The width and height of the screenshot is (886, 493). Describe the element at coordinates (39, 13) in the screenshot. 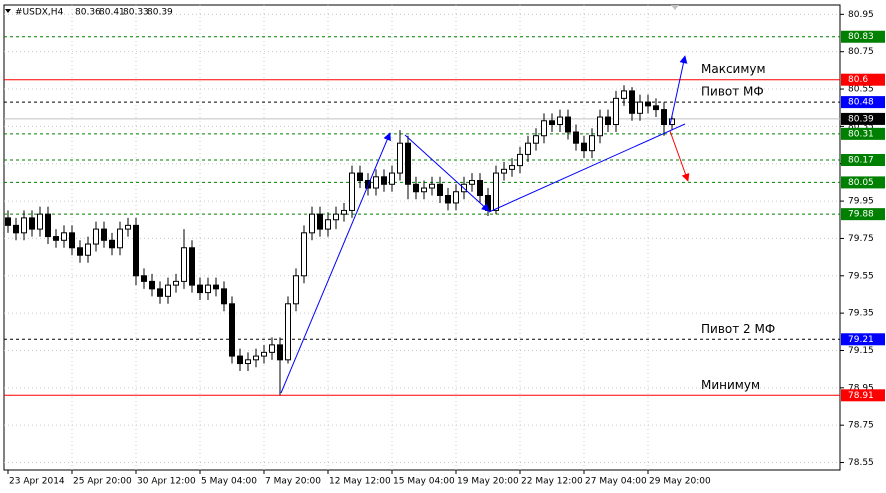

I see `symbol: #USDX,H4` at that location.